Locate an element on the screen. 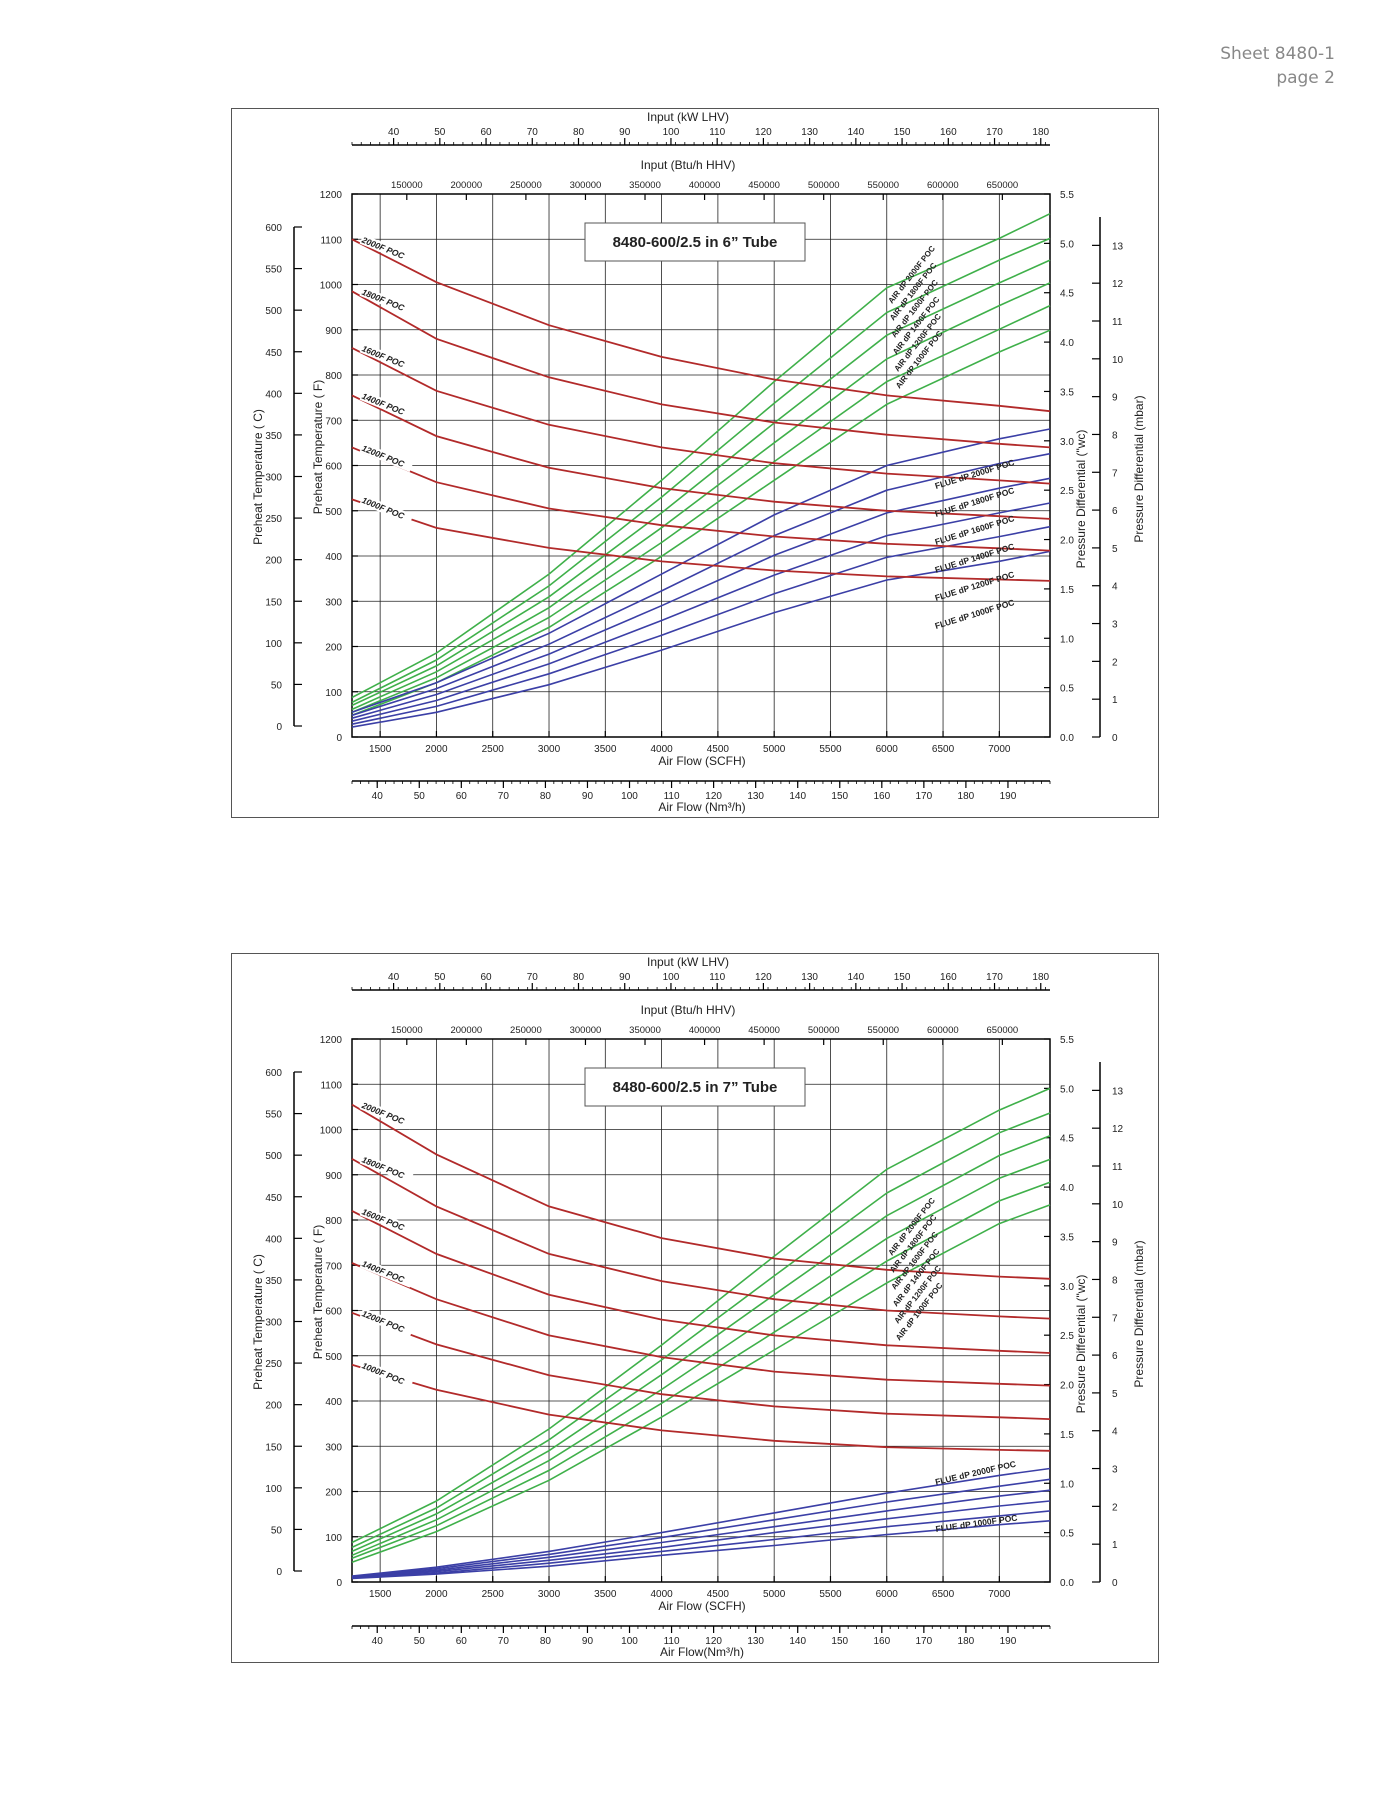  chart-title-box is located at coordinates (695, 1087).